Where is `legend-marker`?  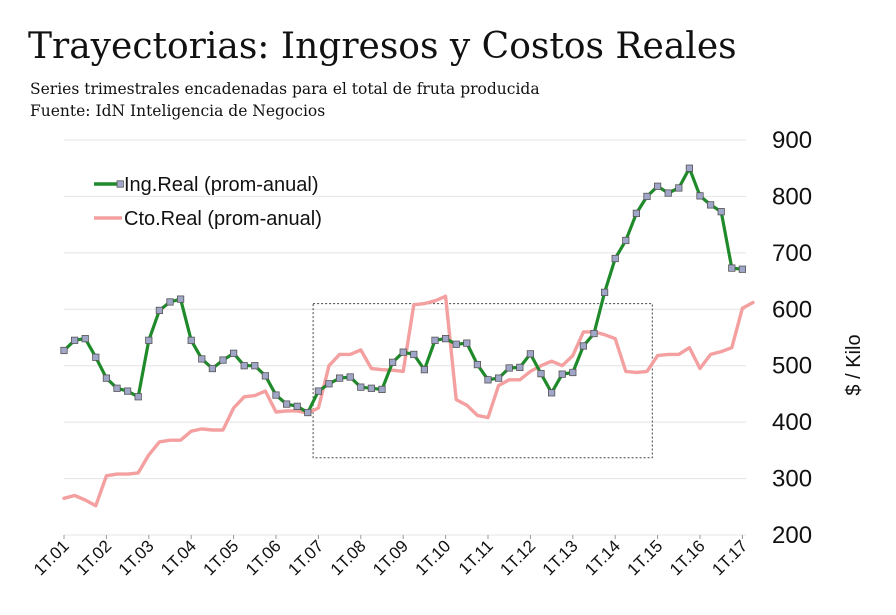 legend-marker is located at coordinates (120, 184).